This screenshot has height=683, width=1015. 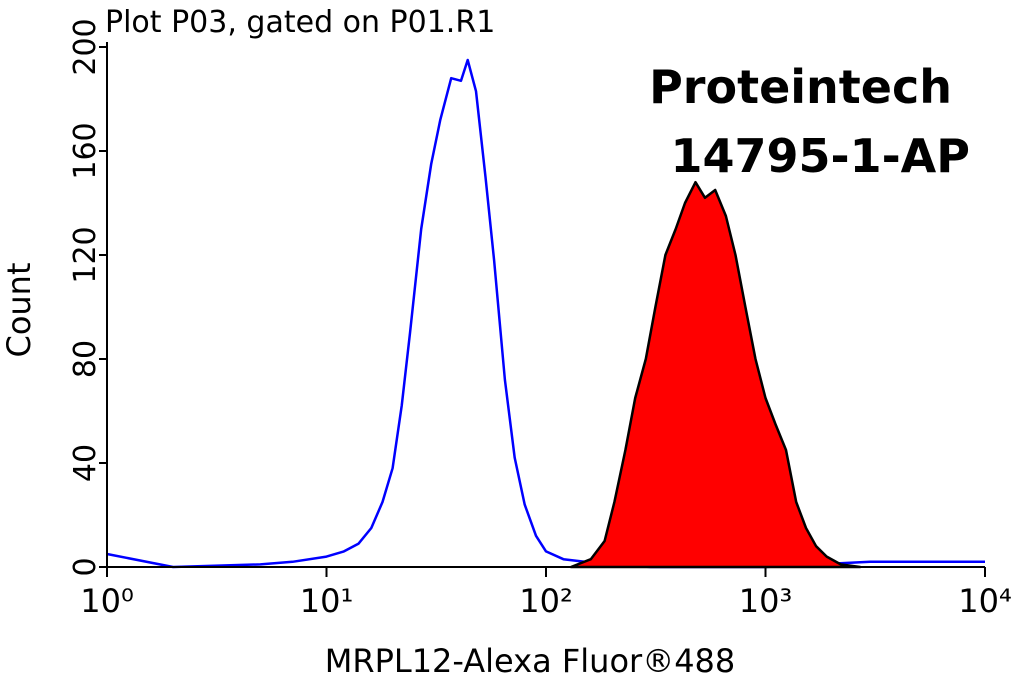 What do you see at coordinates (800, 87) in the screenshot?
I see `annotation: Proteintech` at bounding box center [800, 87].